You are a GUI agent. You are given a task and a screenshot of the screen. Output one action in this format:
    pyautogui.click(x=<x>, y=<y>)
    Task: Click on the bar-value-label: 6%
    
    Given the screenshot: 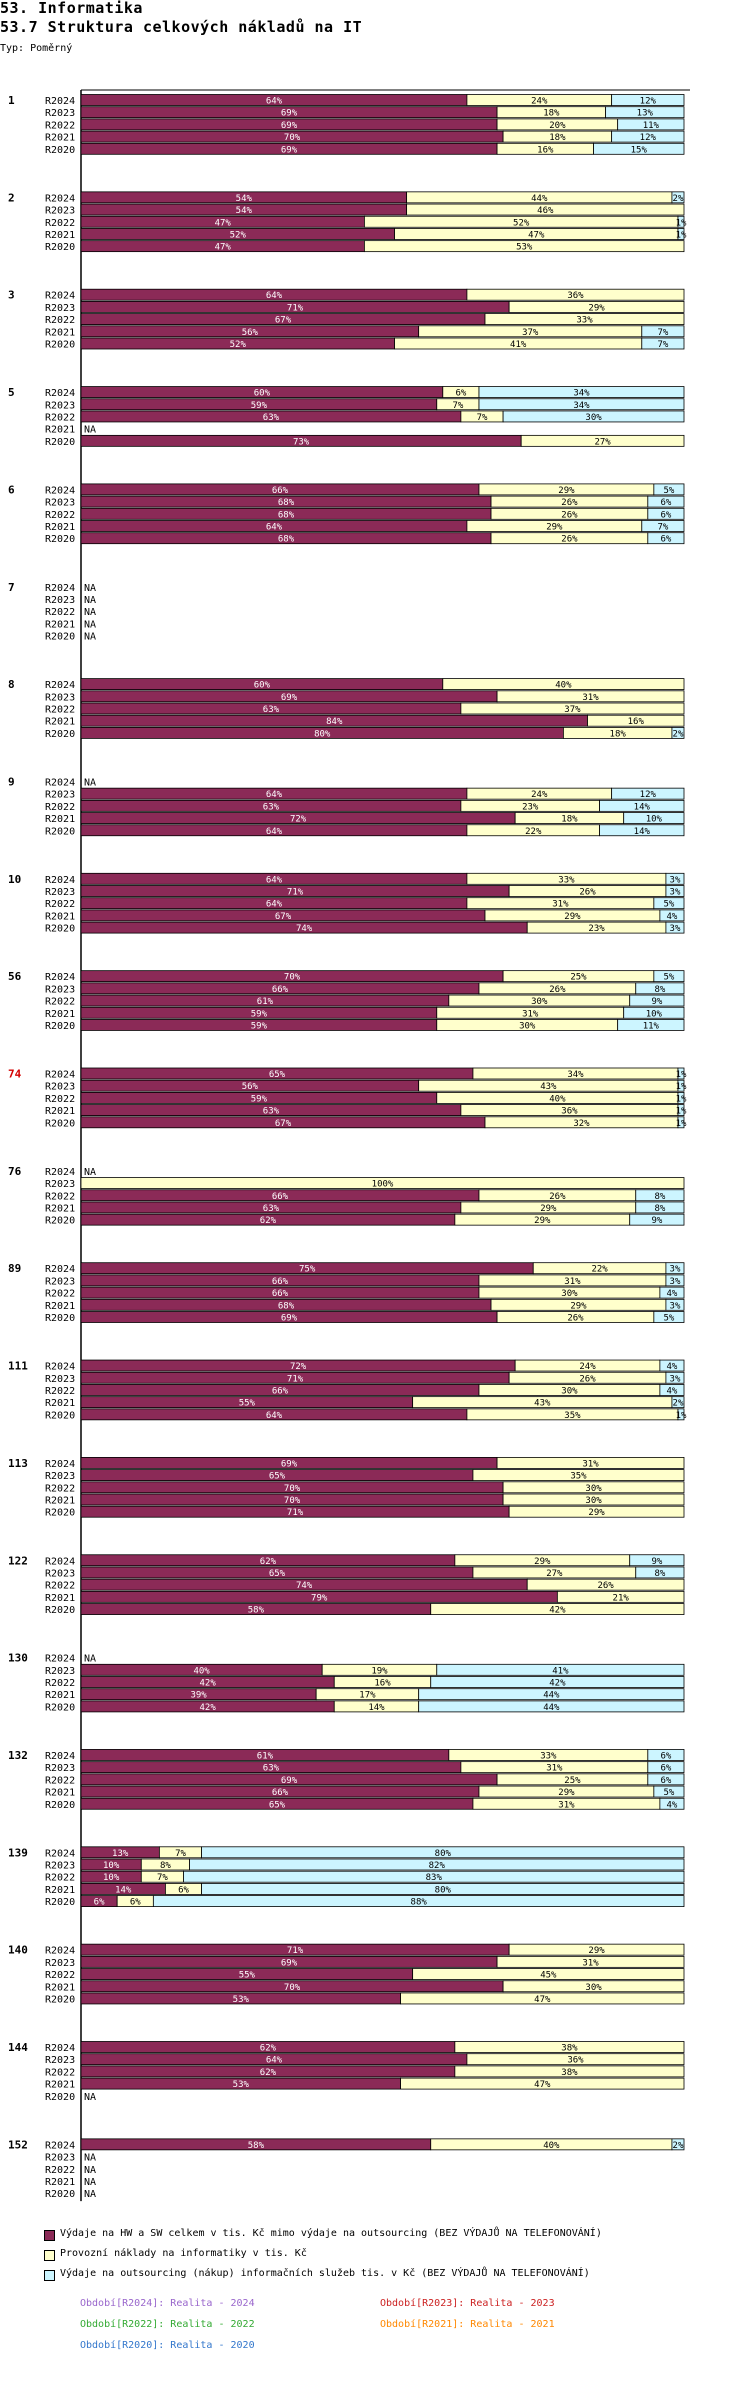 What is the action you would take?
    pyautogui.click(x=460, y=394)
    